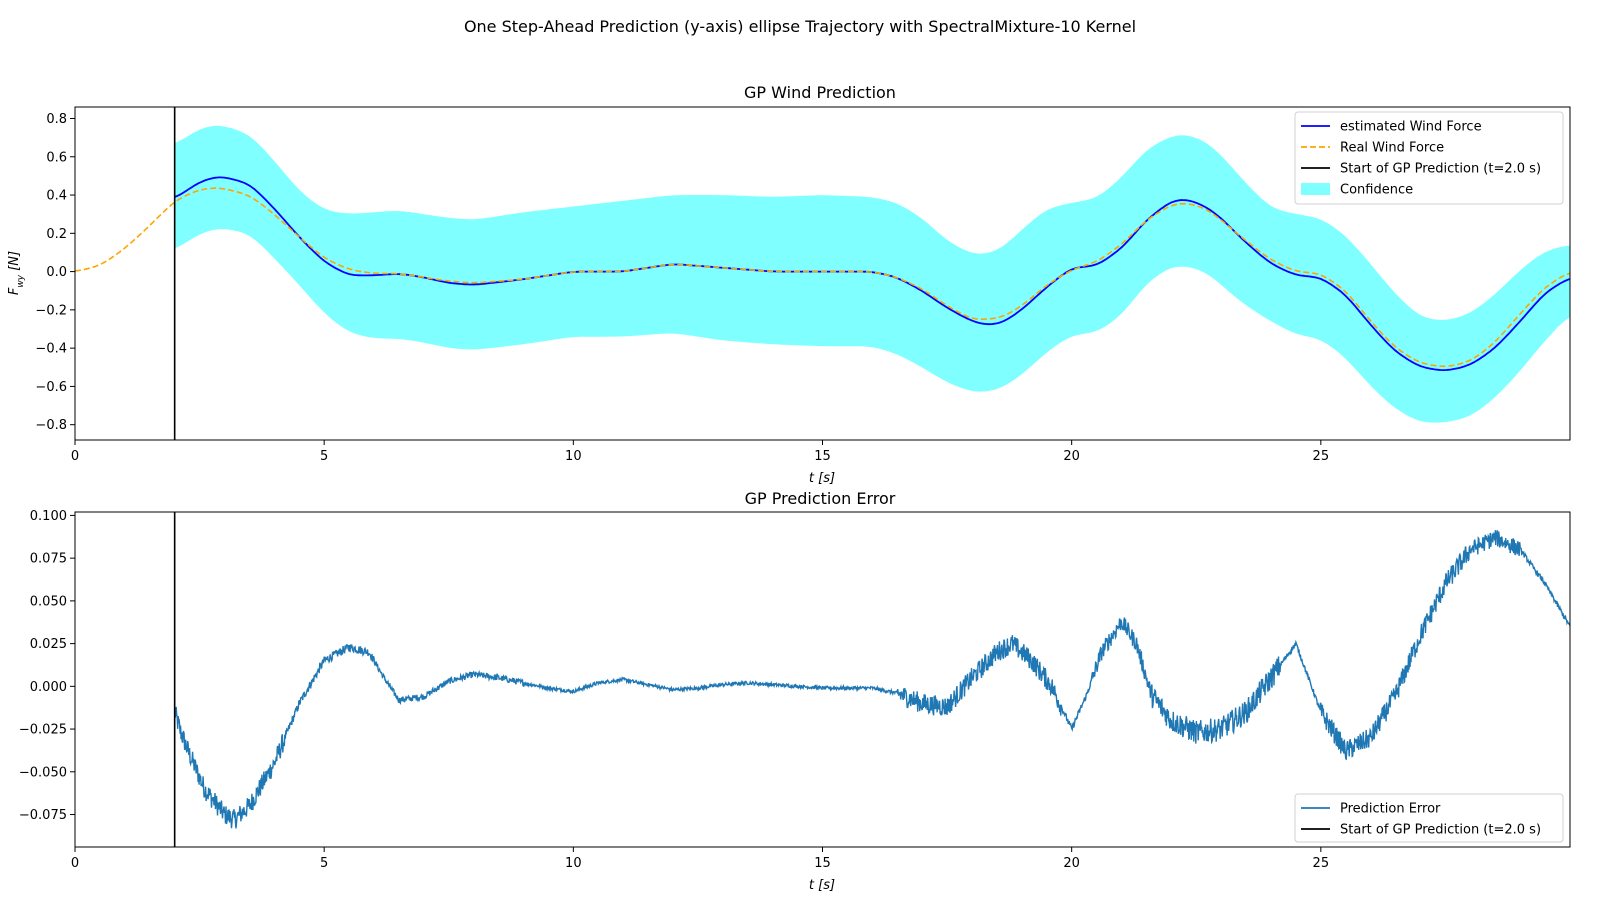  I want to click on wind-prediction-y-ticks: −0.8 −0.6 −0.4 −0.2 0.0 0.2 0.4 0.6 0.8, so click(55, 272).